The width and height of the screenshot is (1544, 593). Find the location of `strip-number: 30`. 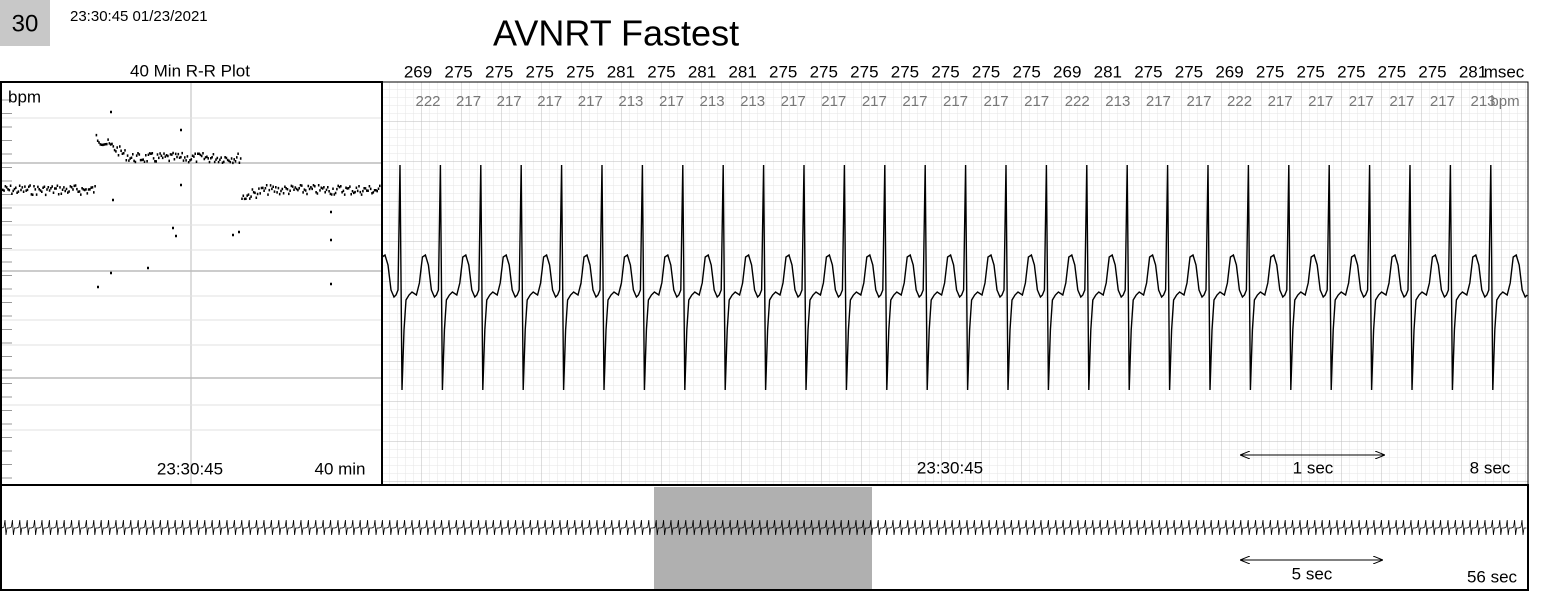

strip-number: 30 is located at coordinates (25, 23).